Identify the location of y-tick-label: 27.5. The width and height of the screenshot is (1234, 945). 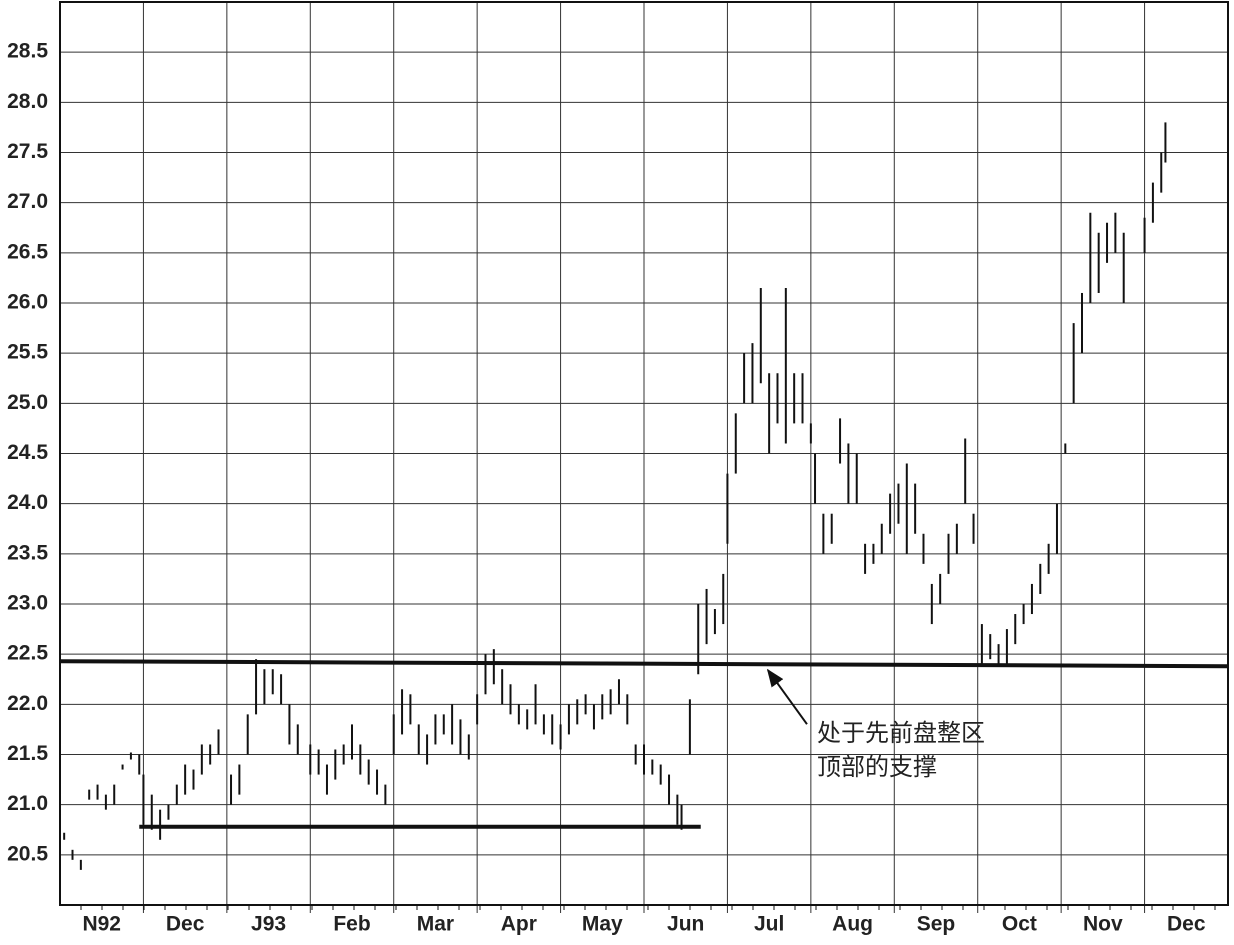
(27, 151).